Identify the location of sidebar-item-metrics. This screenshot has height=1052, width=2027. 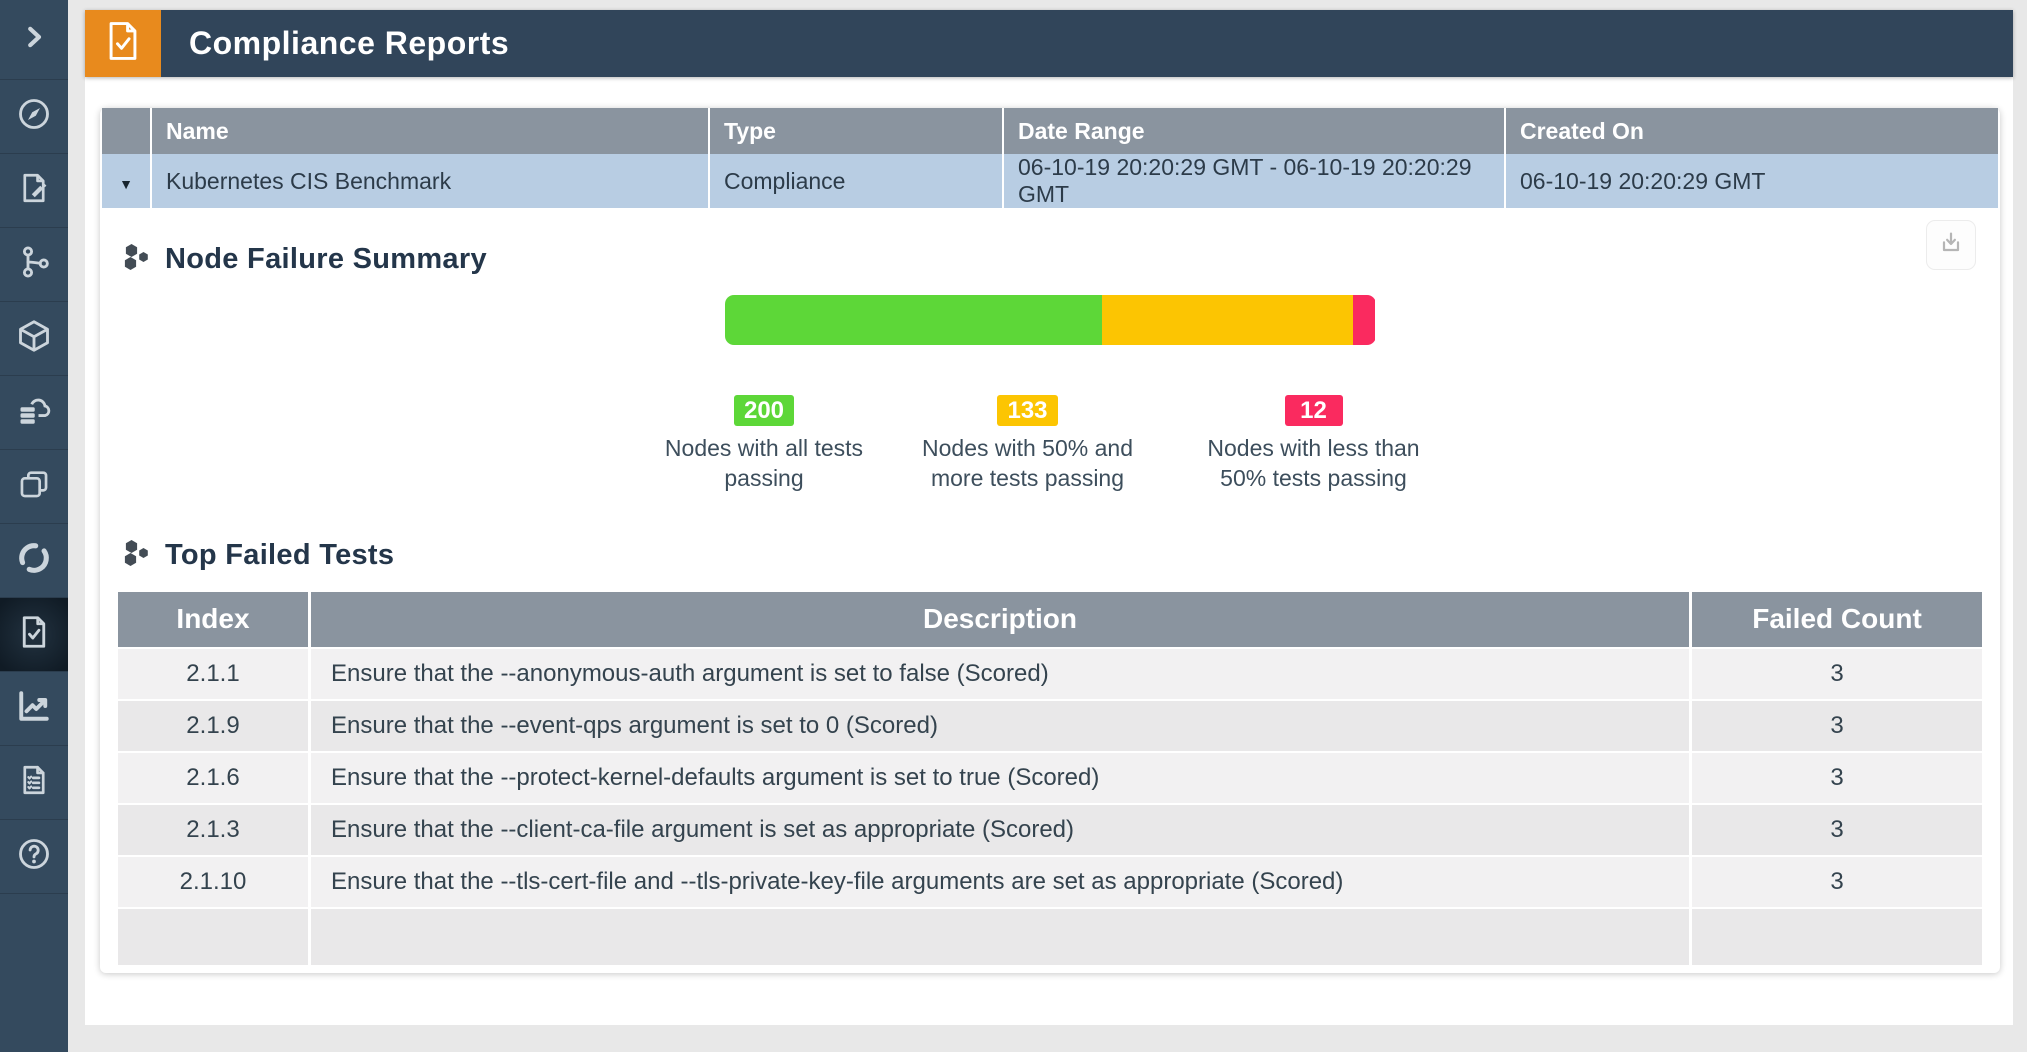
(34, 709).